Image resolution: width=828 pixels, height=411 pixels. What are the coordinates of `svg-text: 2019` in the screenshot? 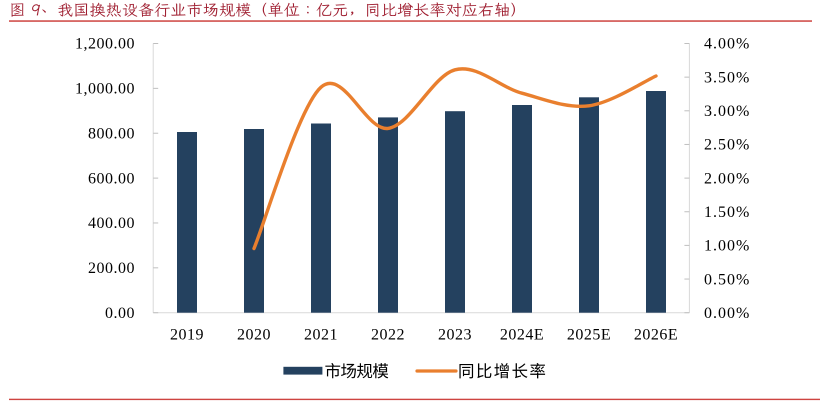 It's located at (187, 335).